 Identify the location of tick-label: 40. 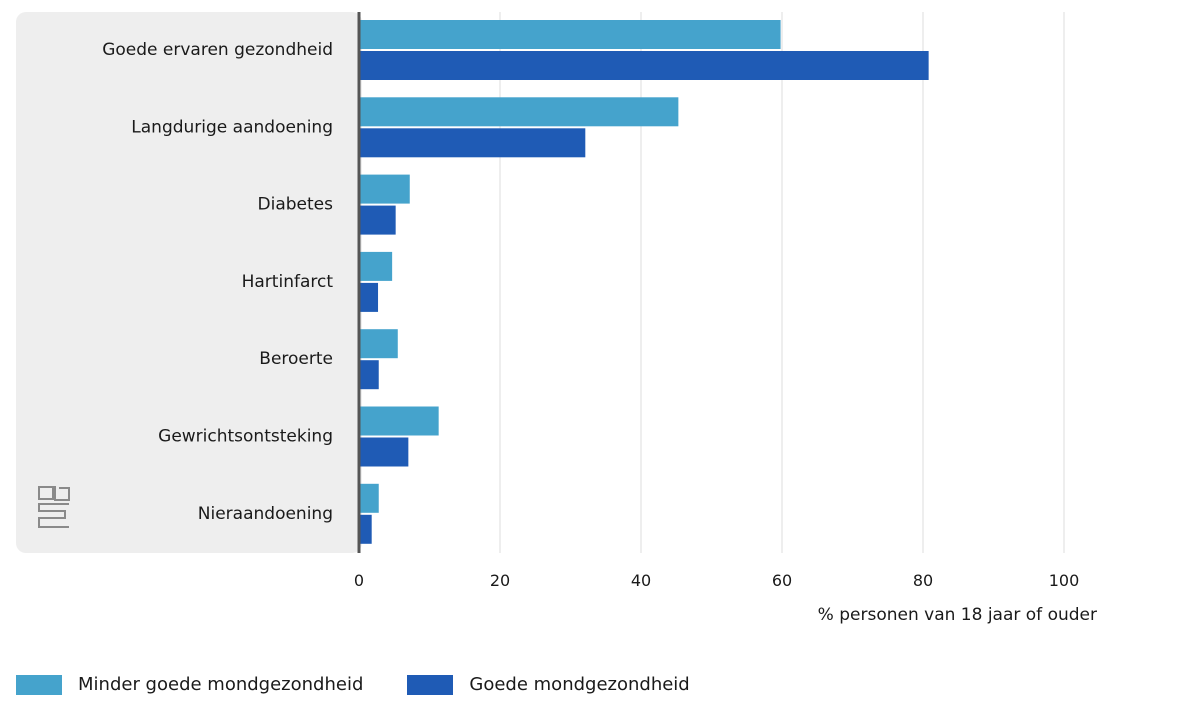
(641, 580).